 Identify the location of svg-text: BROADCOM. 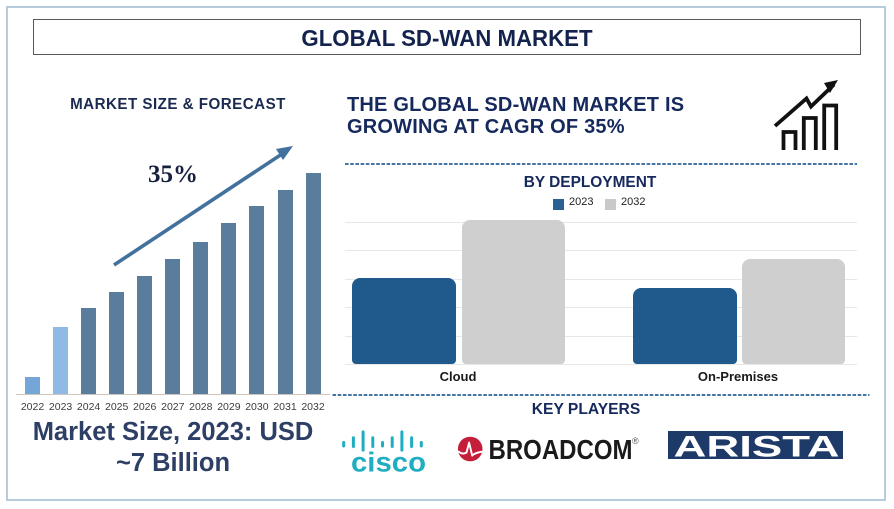
(561, 449).